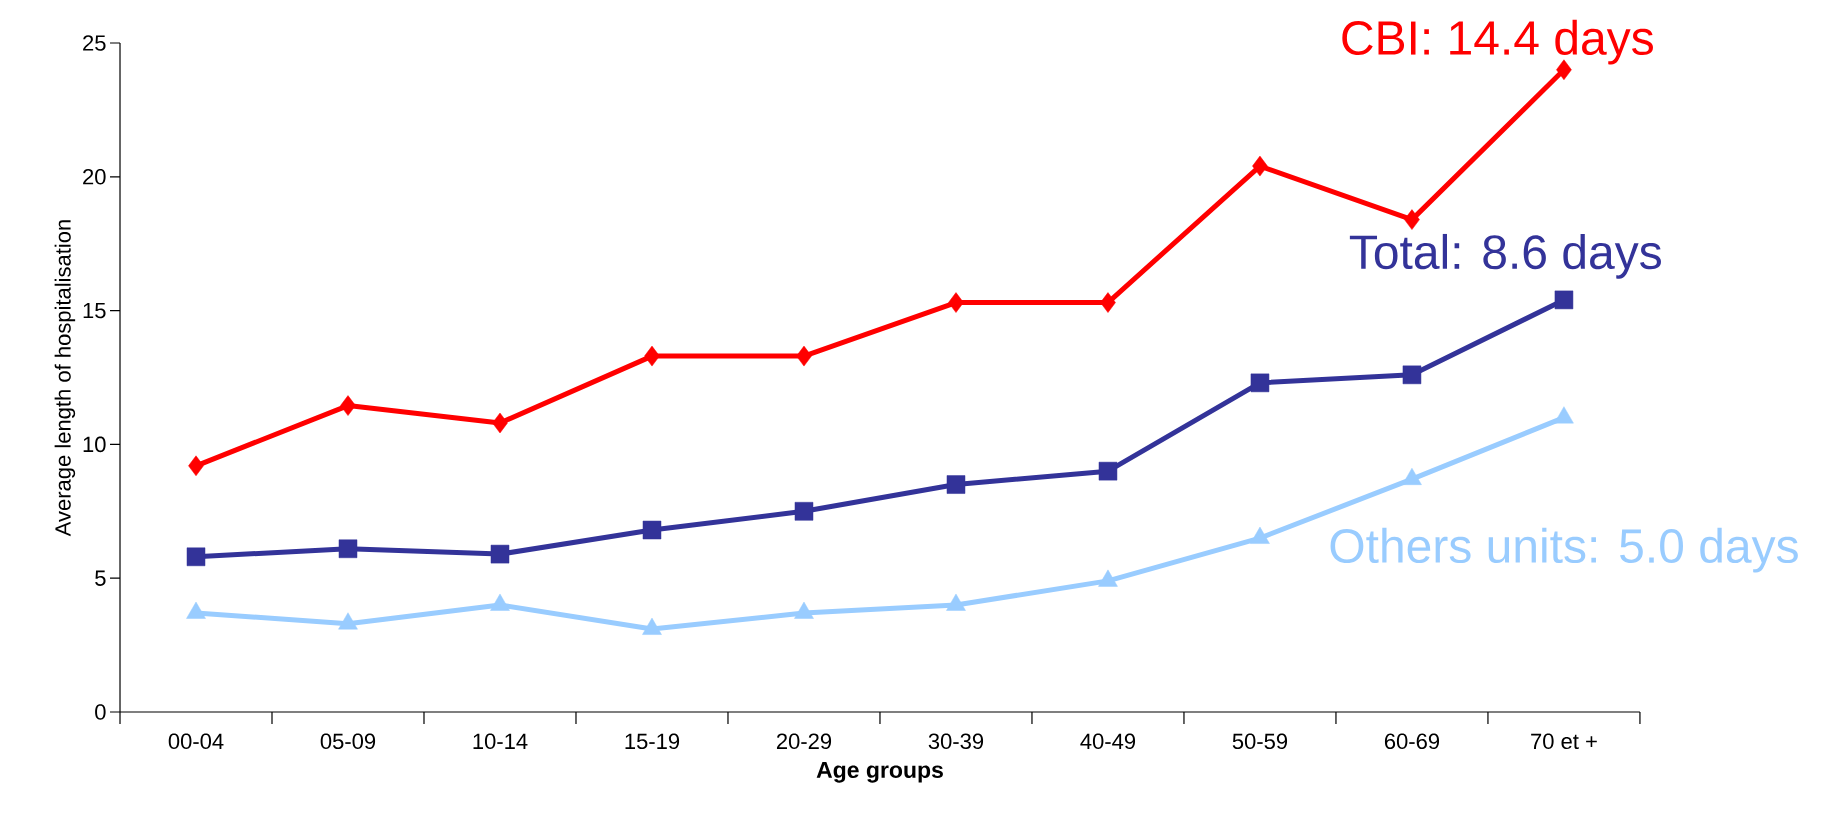 This screenshot has width=1827, height=836. I want to click on x-axis-title: Age groups, so click(879, 772).